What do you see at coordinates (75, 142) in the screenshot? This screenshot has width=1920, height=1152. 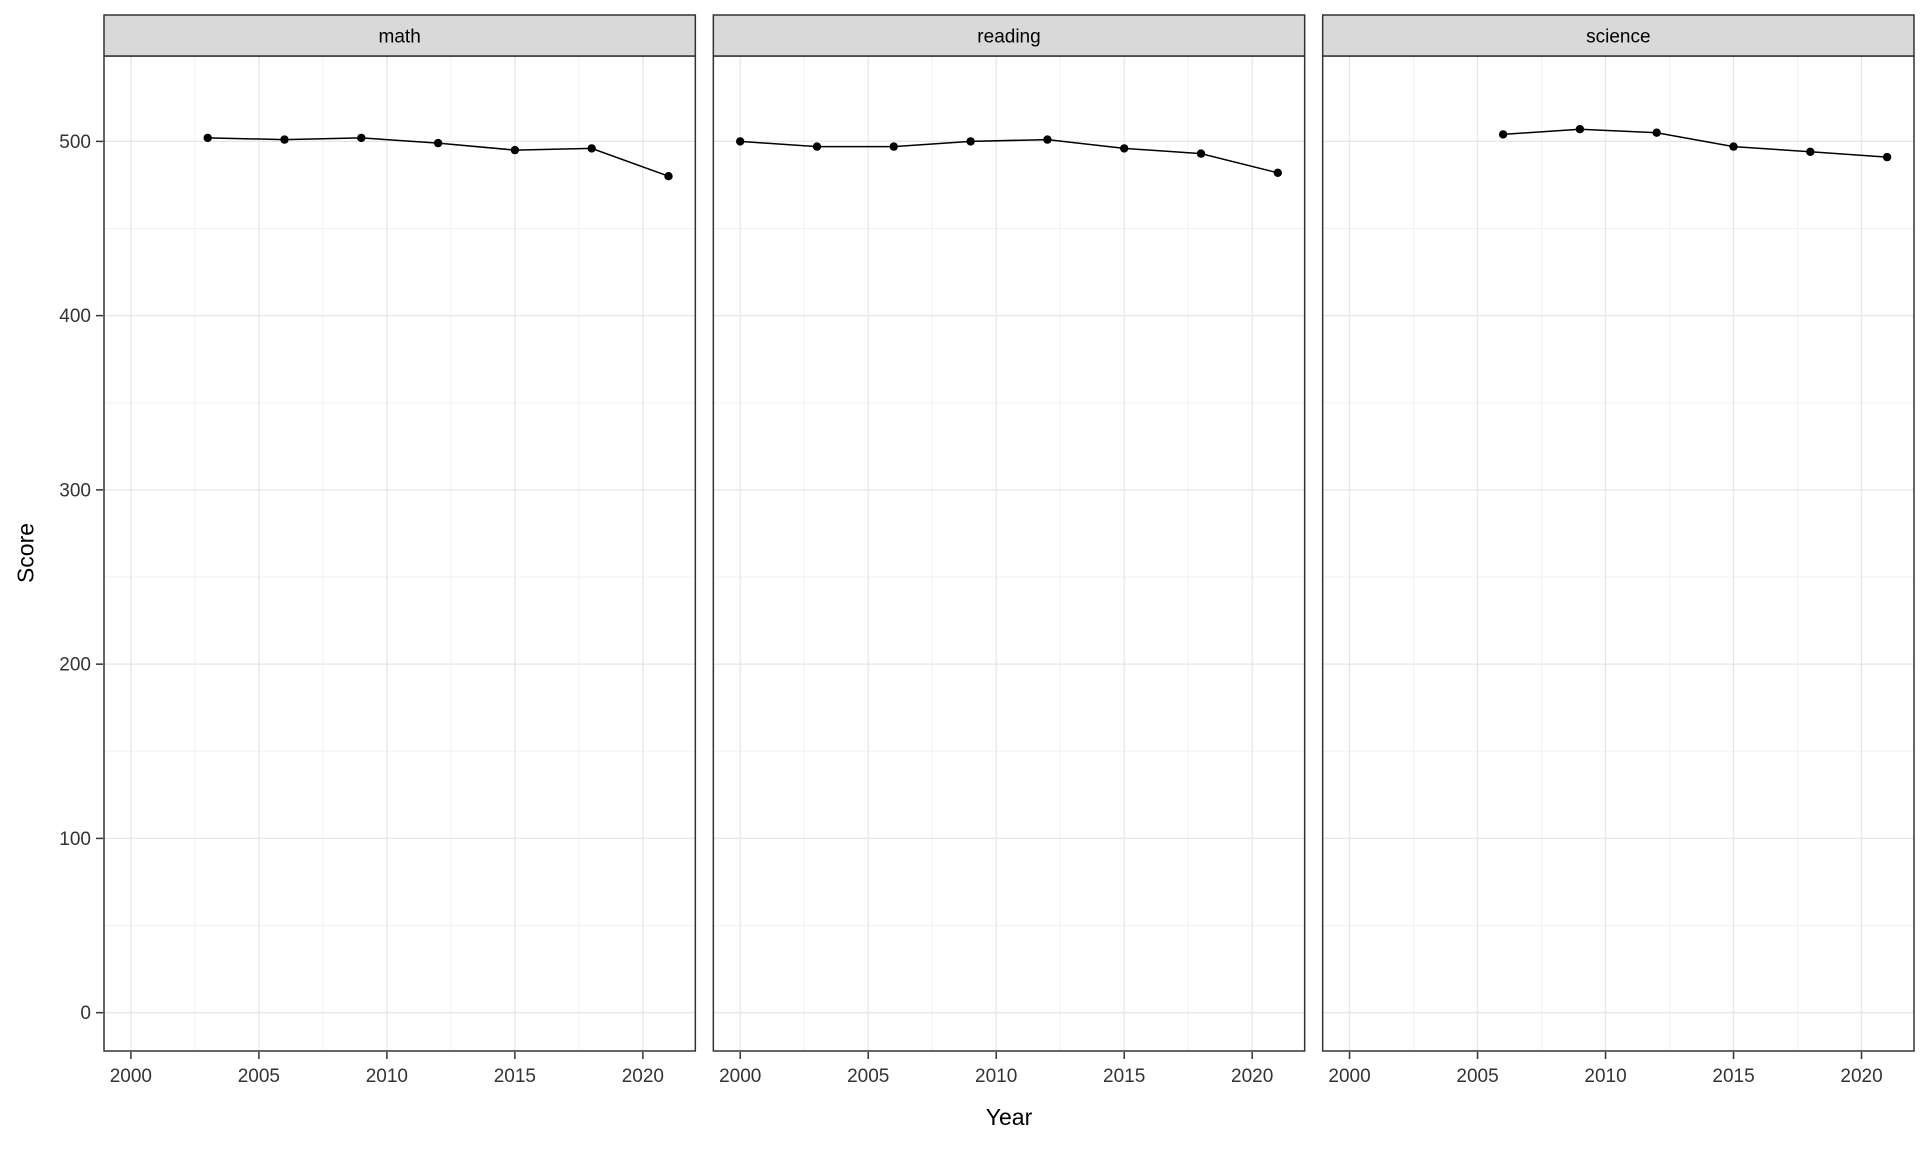 I see `y-tick-label: 500` at bounding box center [75, 142].